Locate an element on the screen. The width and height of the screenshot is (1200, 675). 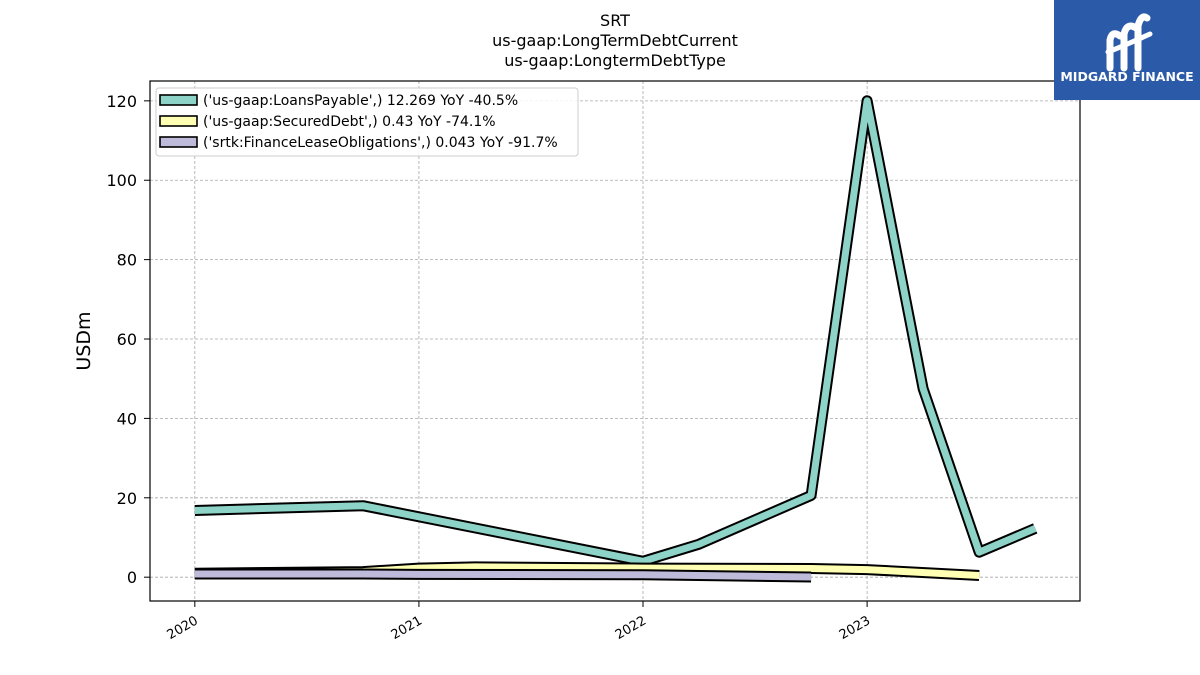
x-tick-label: 2021 is located at coordinates (407, 628).